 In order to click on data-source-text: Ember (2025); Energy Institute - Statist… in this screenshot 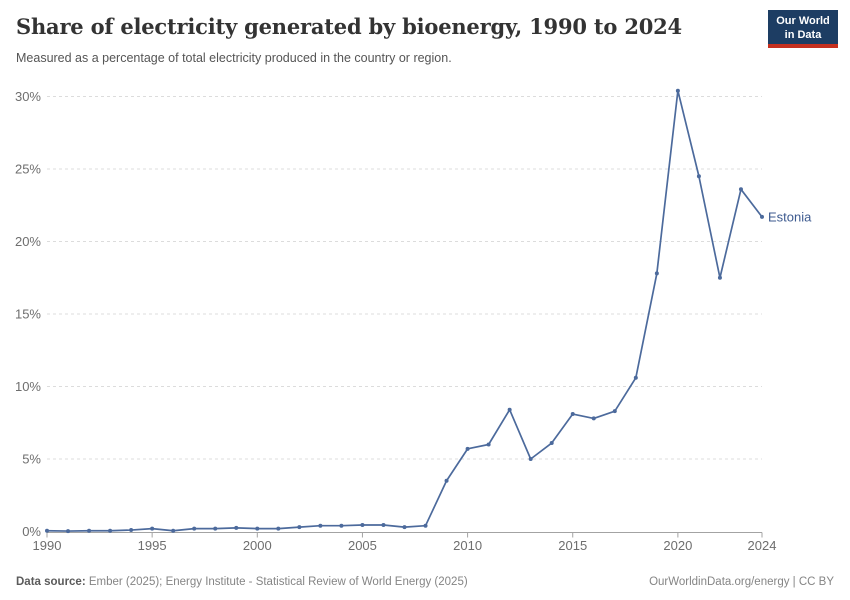, I will do `click(276, 582)`.